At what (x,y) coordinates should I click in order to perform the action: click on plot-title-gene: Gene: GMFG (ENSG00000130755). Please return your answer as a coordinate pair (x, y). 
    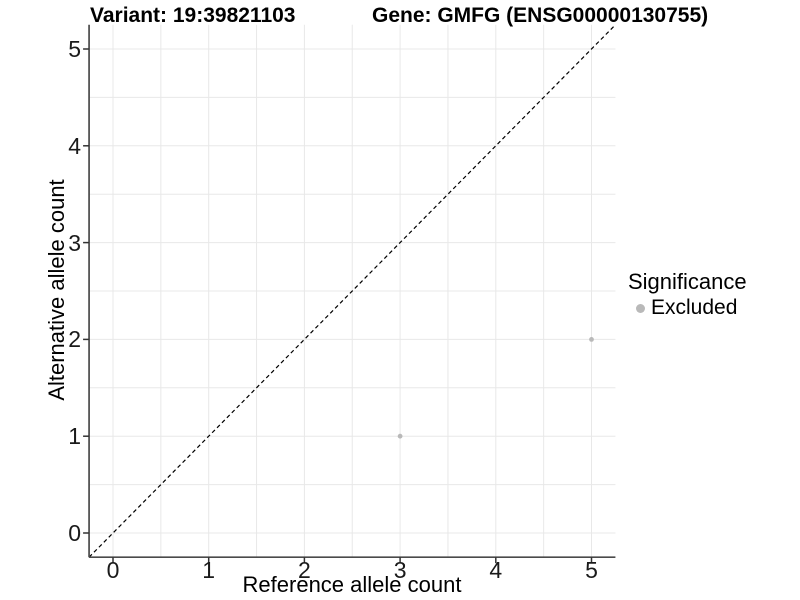
    Looking at the image, I should click on (540, 15).